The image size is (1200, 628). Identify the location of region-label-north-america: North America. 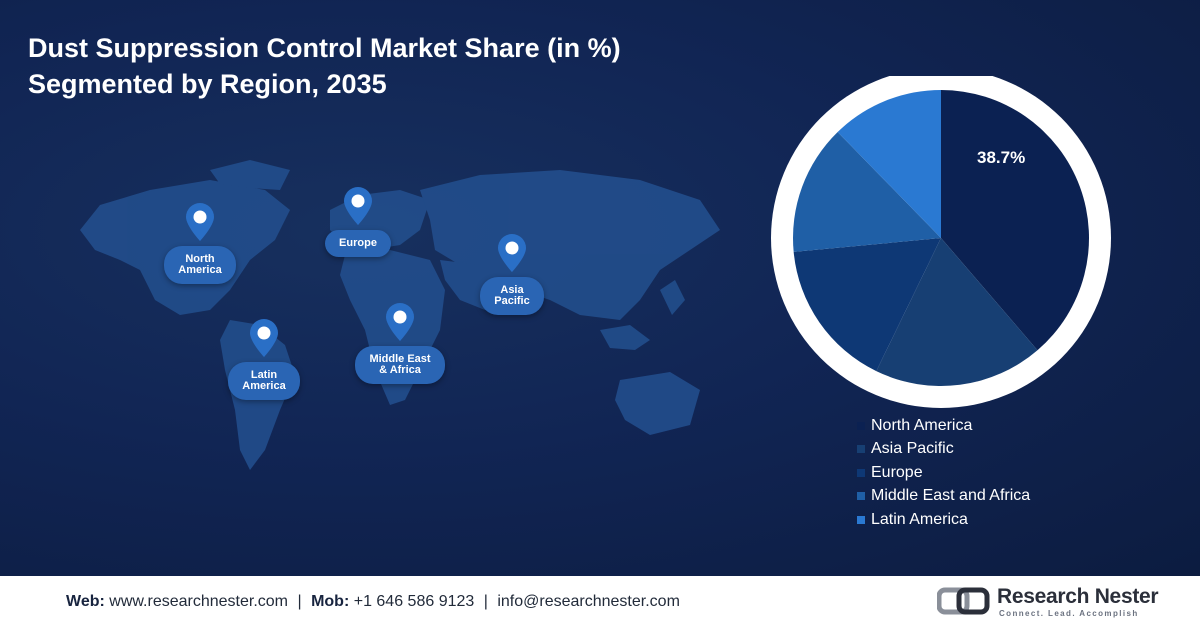
(200, 265).